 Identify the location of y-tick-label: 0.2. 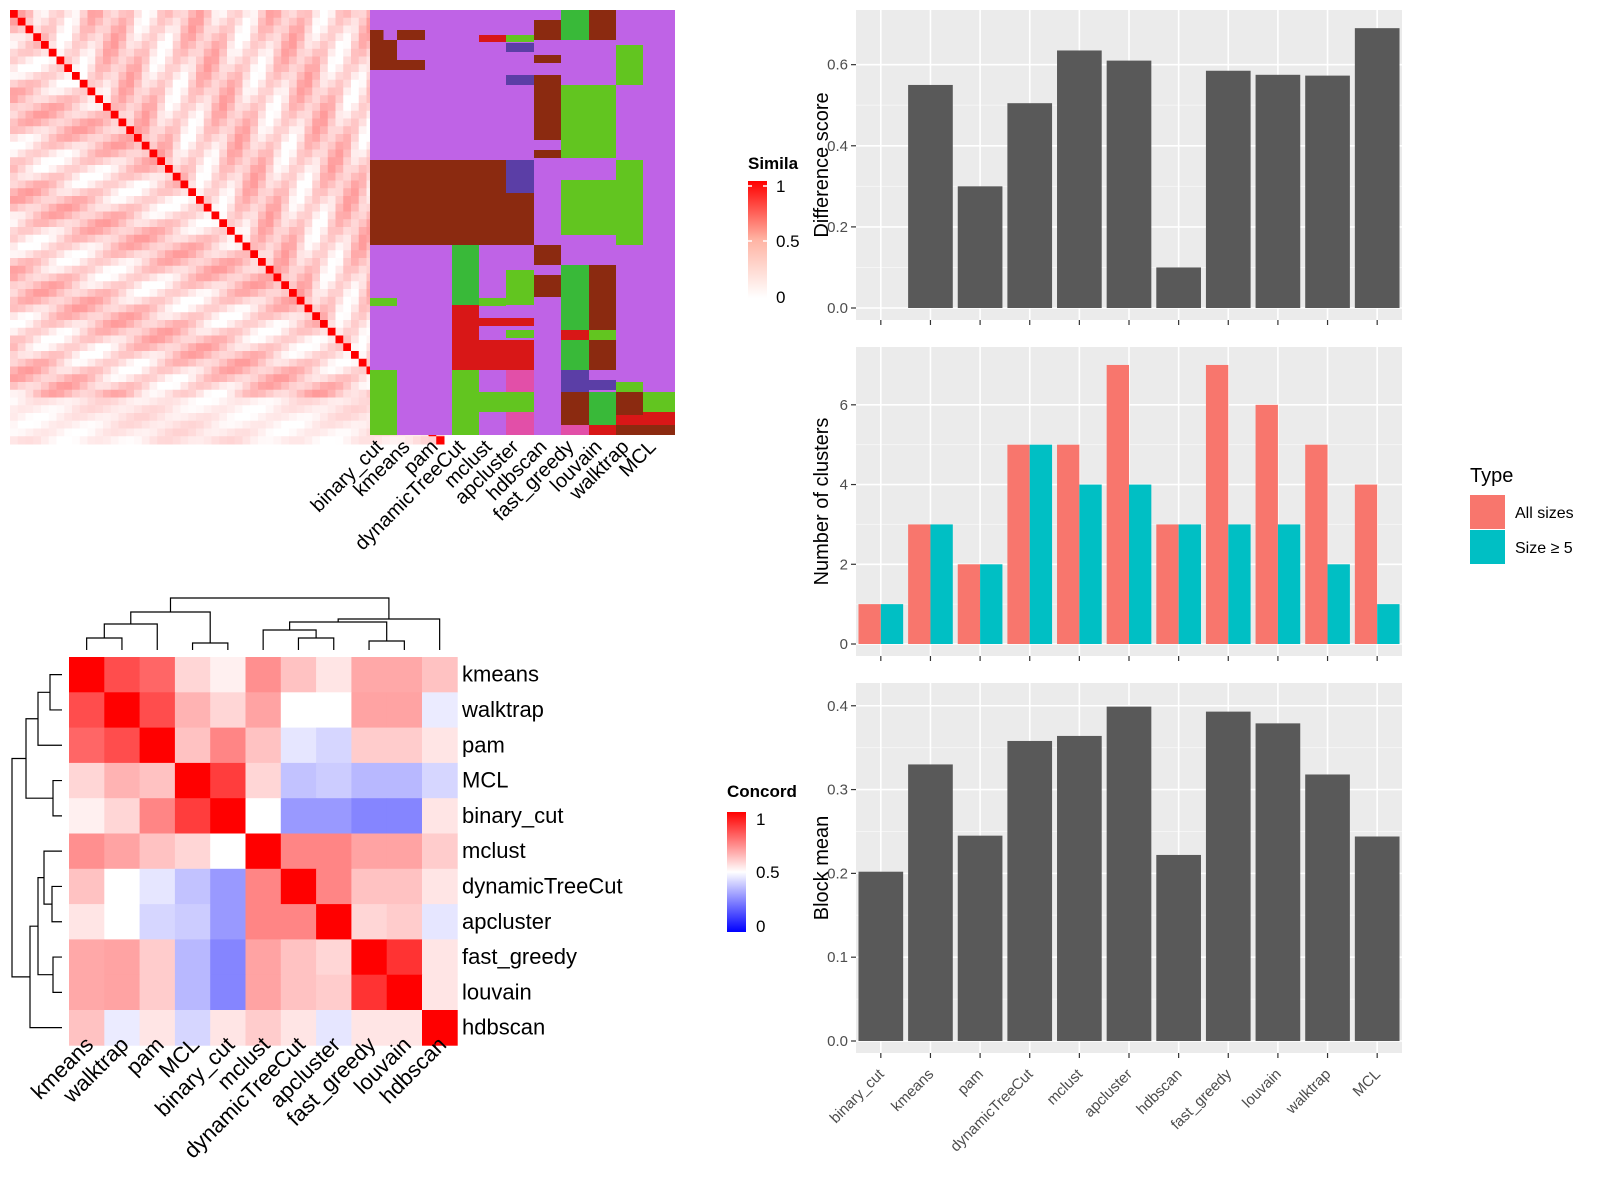
(837, 873).